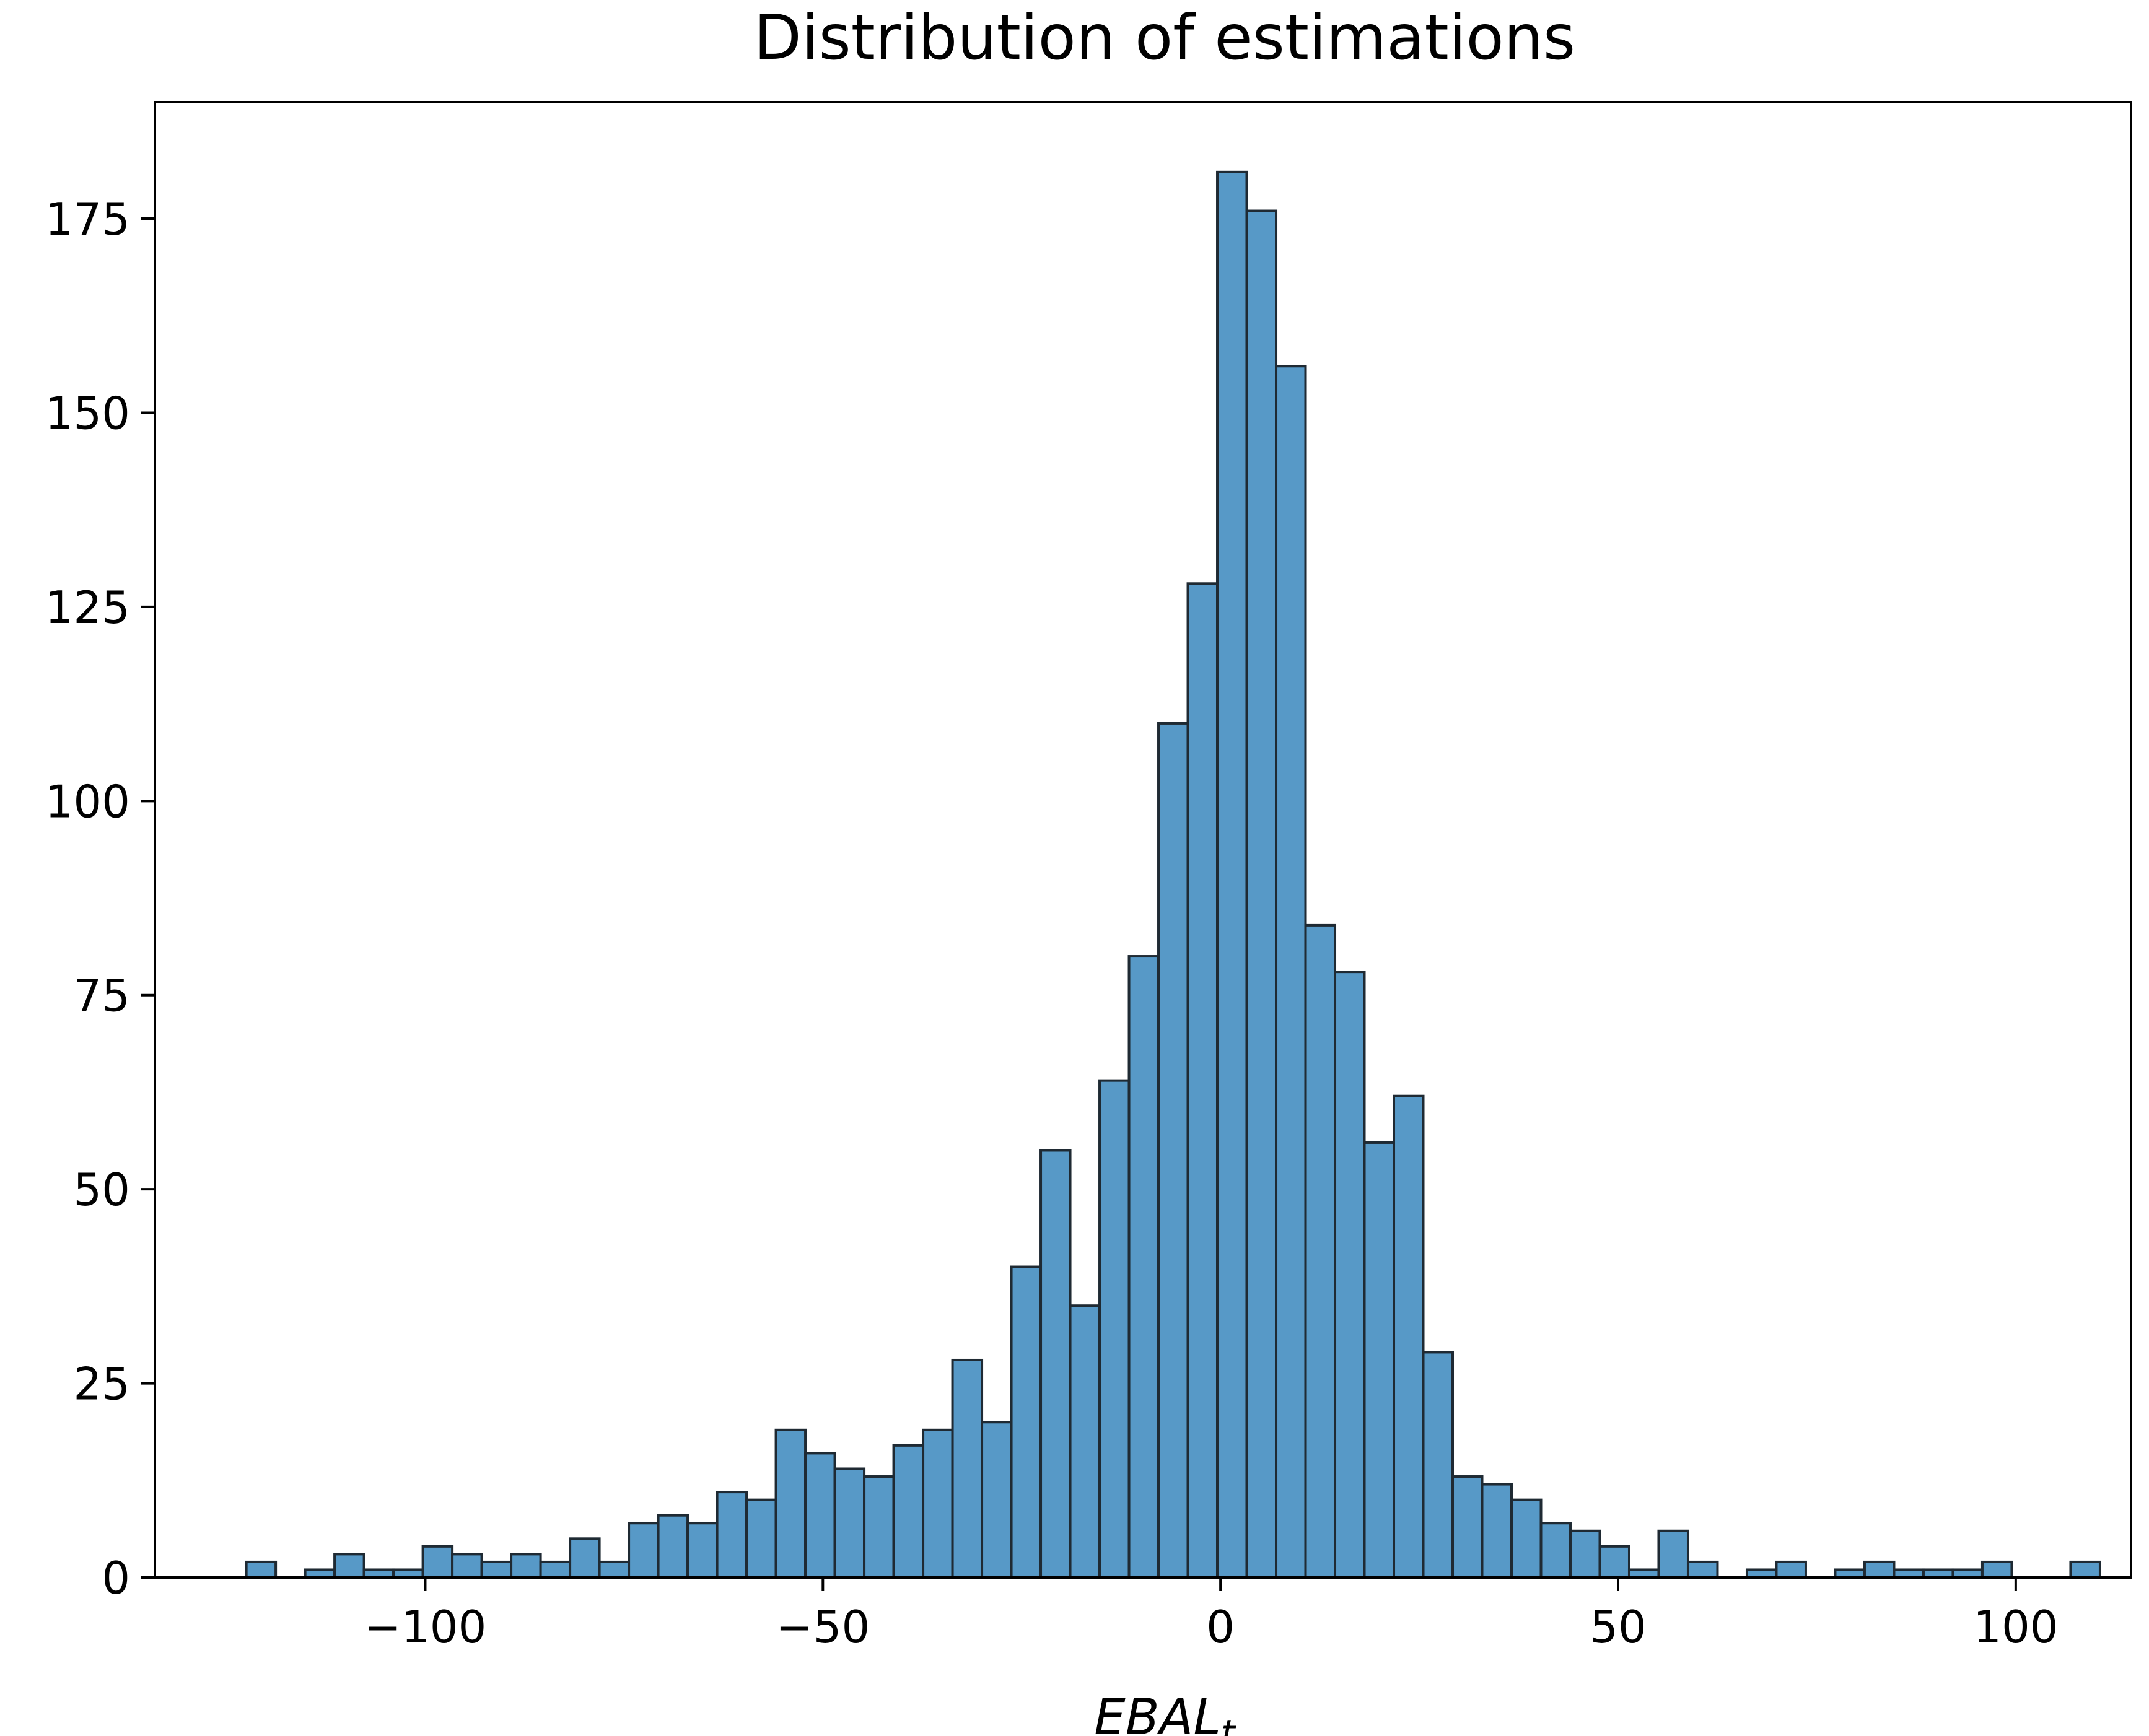 The image size is (2149, 1736). What do you see at coordinates (100, 898) in the screenshot?
I see `y-axis: 0 25 50 75 100 125 150 175` at bounding box center [100, 898].